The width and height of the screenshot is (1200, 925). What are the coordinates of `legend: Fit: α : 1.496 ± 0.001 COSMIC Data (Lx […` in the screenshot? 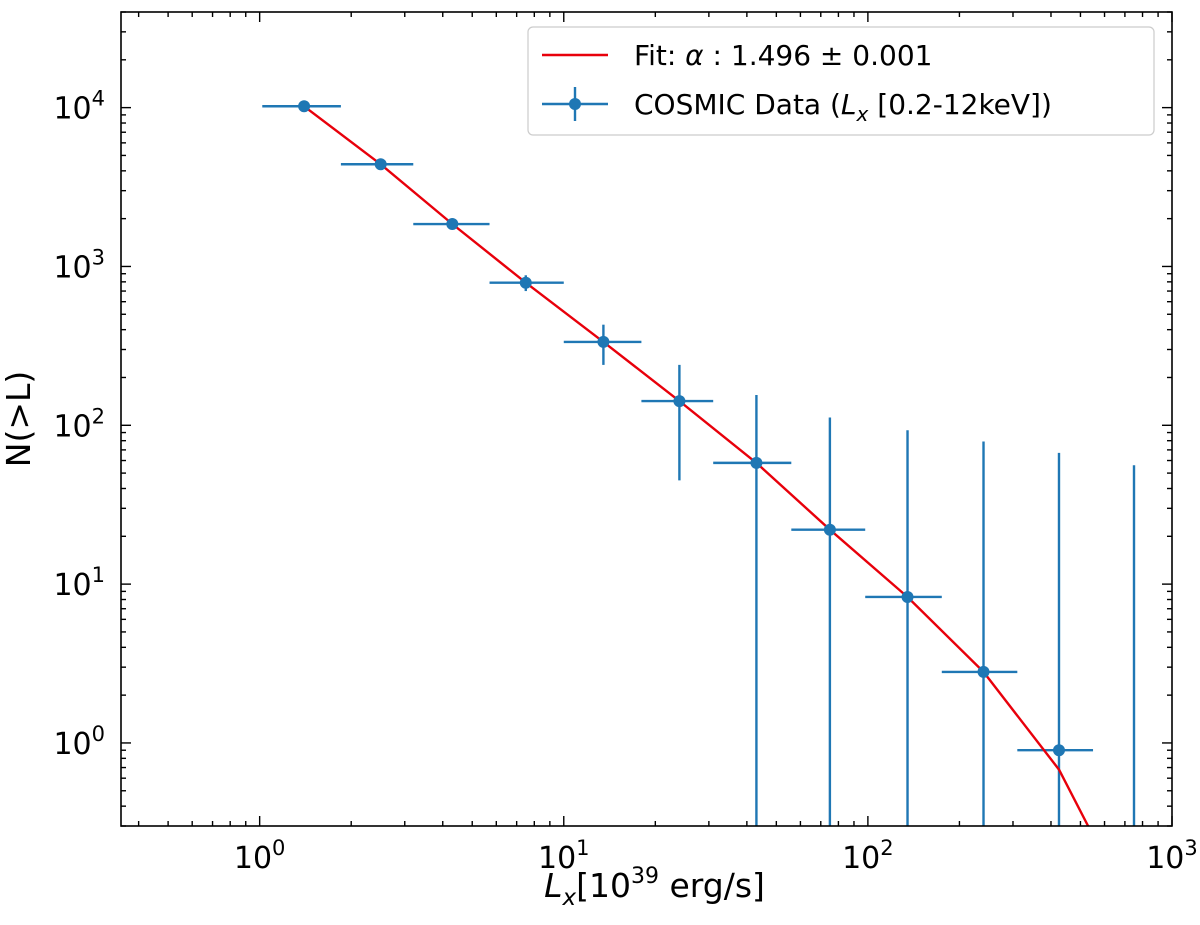 It's located at (841, 81).